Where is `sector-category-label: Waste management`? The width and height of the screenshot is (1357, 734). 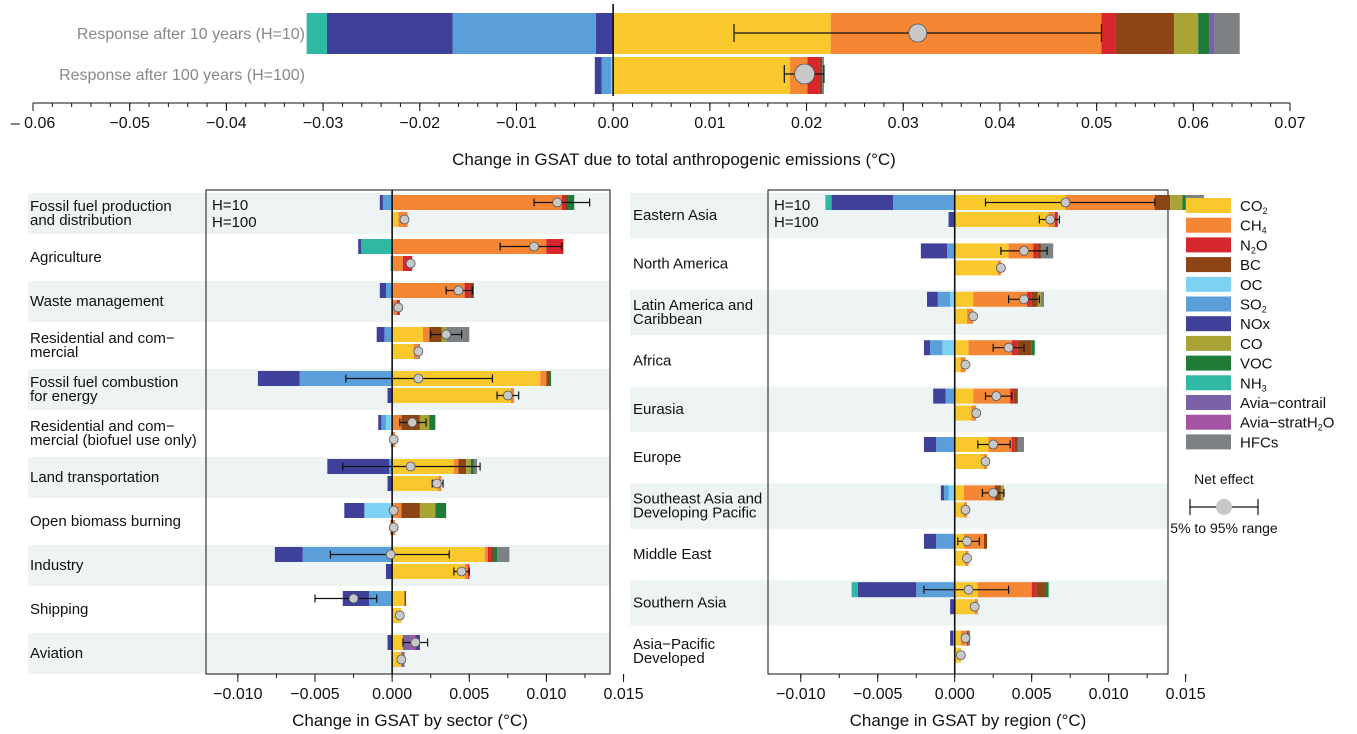
sector-category-label: Waste management is located at coordinates (97, 301).